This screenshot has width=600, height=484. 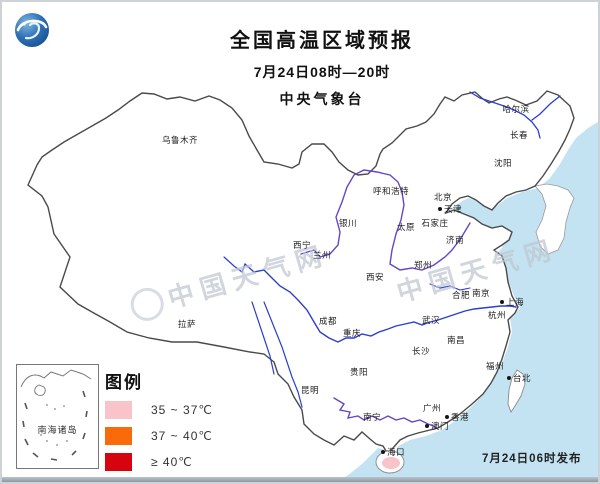 I want to click on city-label: 天津, so click(x=453, y=209).